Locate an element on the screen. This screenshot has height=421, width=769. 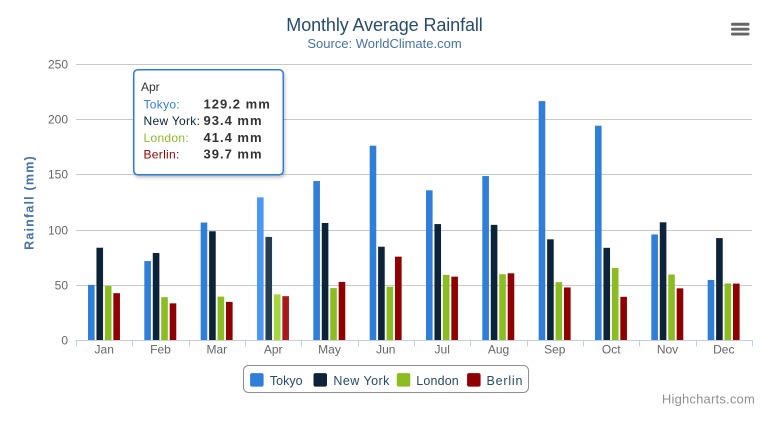
svg-text: Jan is located at coordinates (104, 349).